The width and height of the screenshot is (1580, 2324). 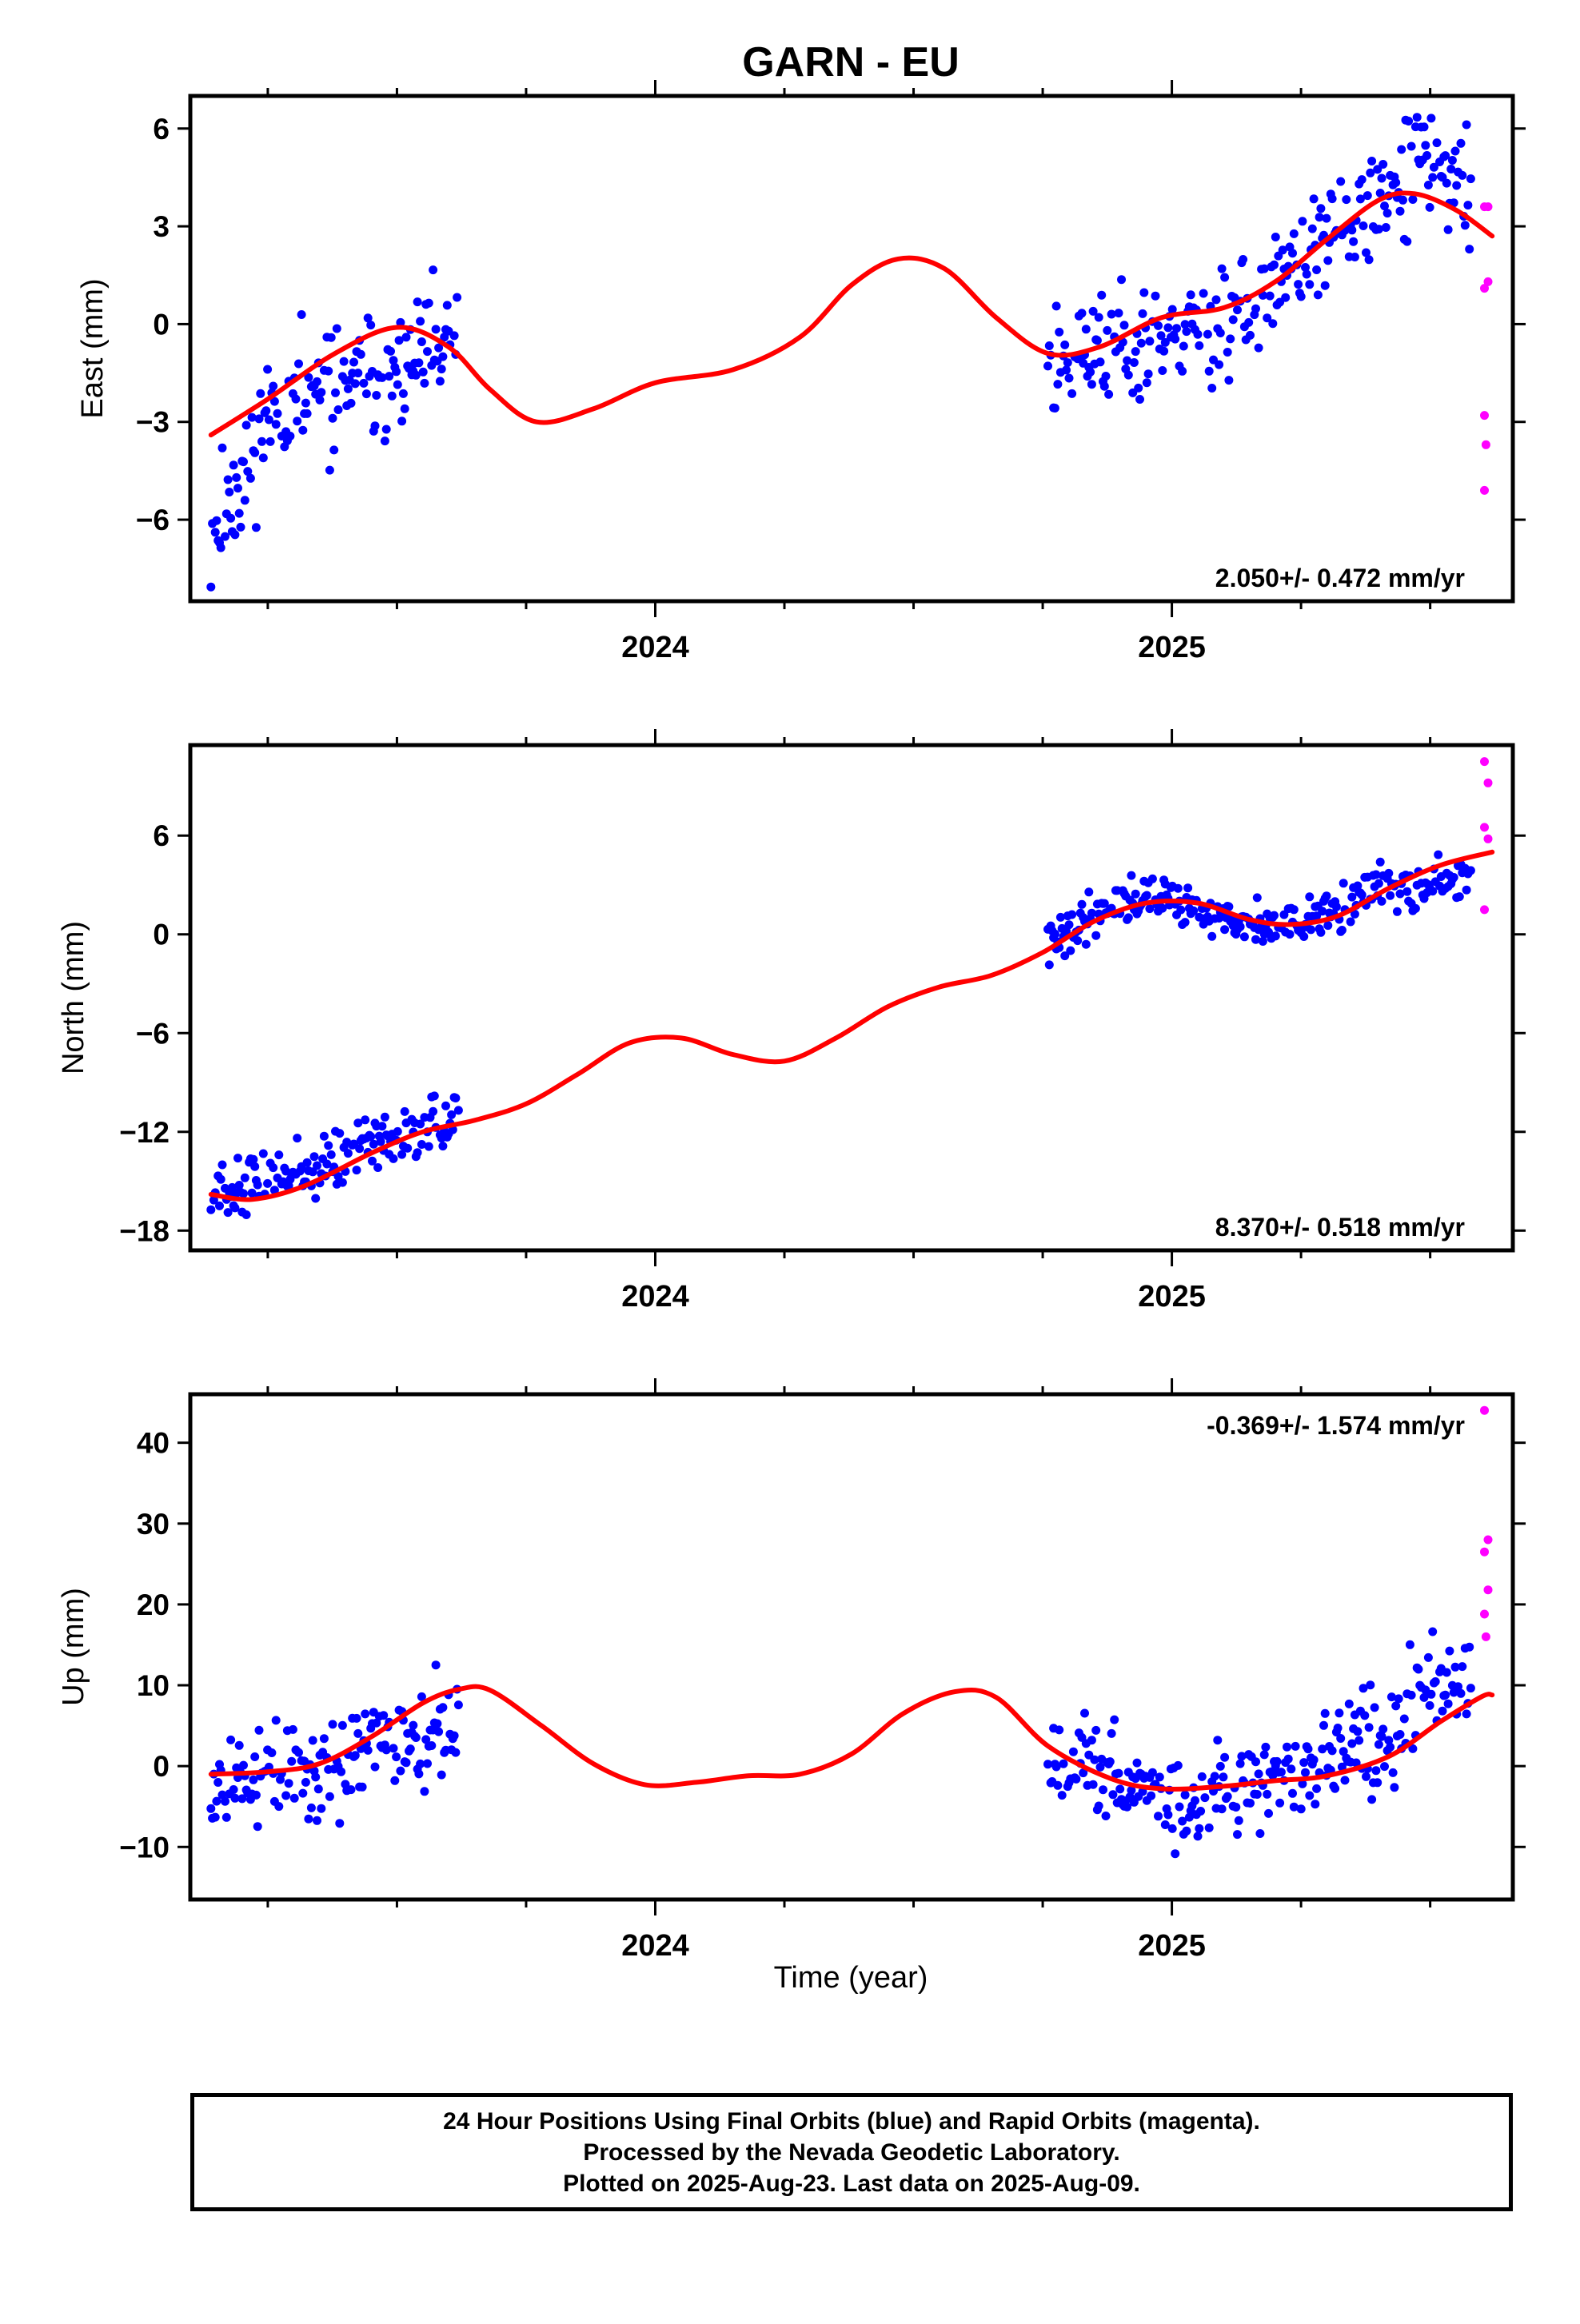 I want to click on y-axis-label-east: East (mm), so click(x=93, y=348).